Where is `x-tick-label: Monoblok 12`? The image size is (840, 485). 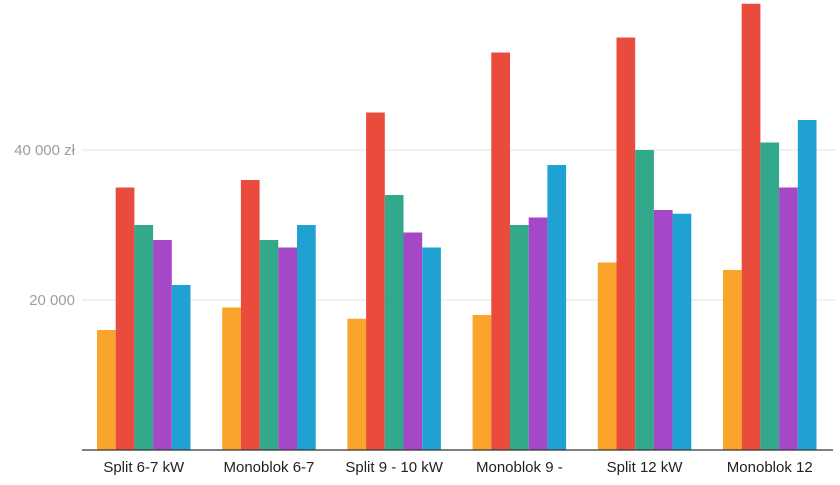 x-tick-label: Monoblok 12 is located at coordinates (770, 467).